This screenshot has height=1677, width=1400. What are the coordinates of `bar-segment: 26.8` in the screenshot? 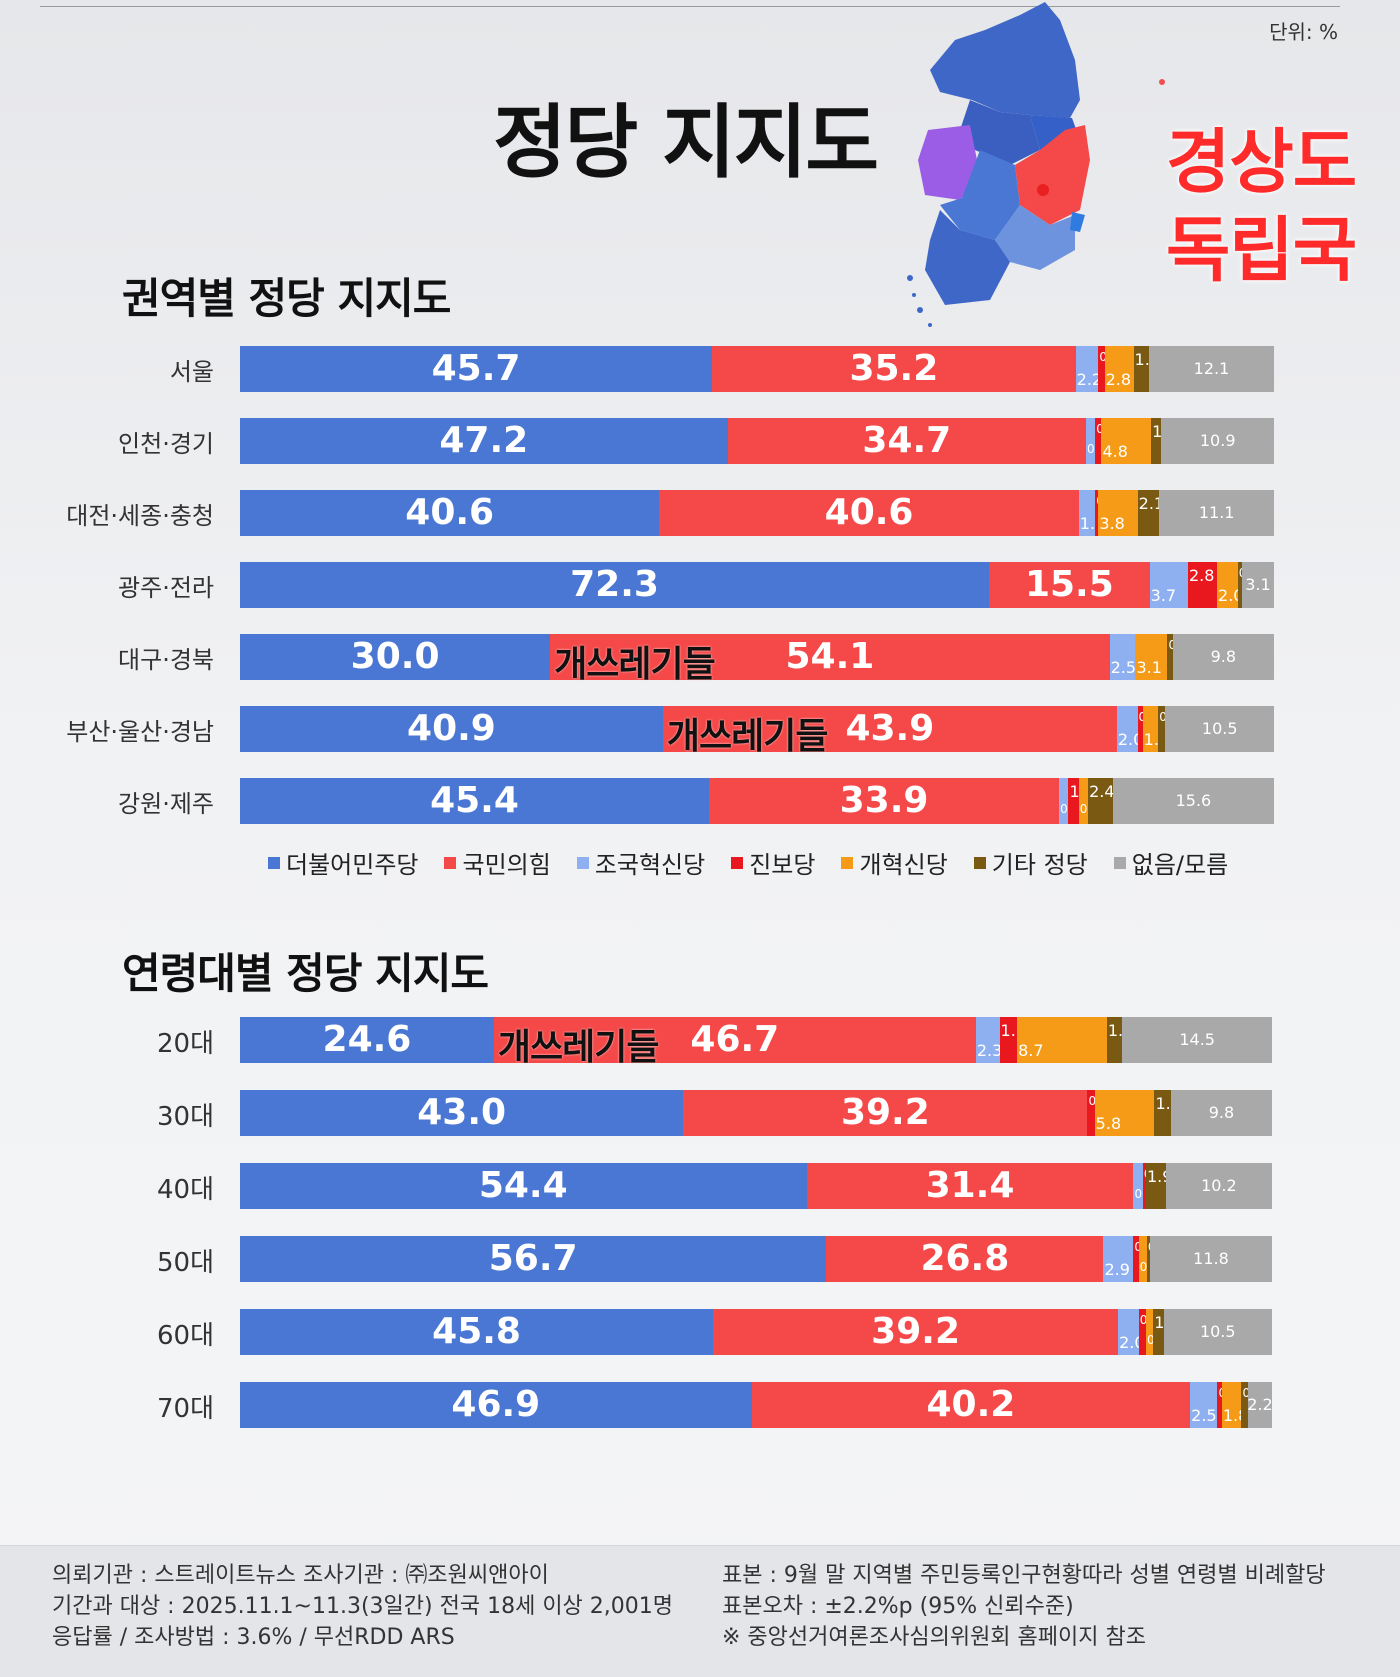 It's located at (965, 1259).